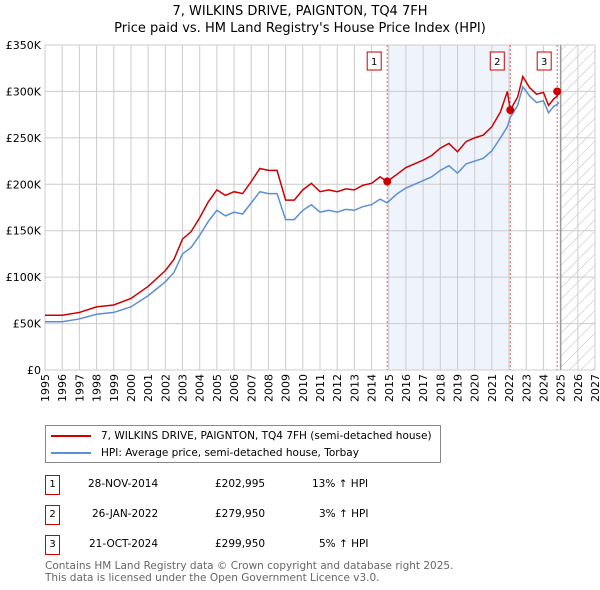 The height and width of the screenshot is (590, 600). What do you see at coordinates (440, 388) in the screenshot?
I see `x-tick-label: 2018` at bounding box center [440, 388].